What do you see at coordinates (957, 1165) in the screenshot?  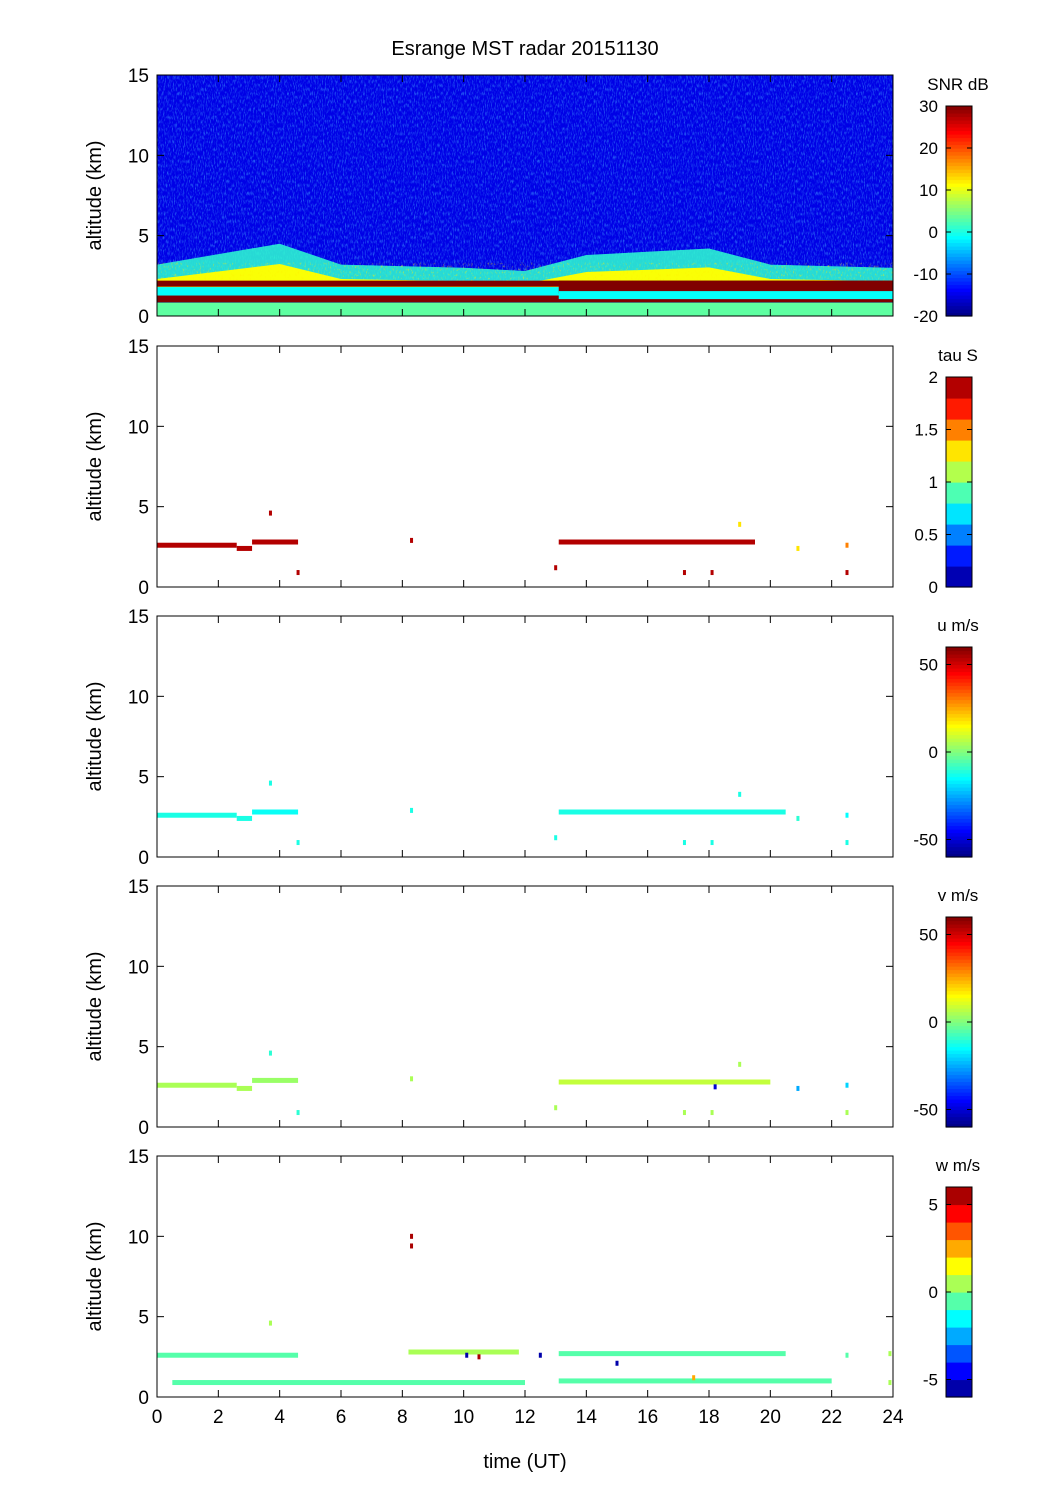 I see `colorbar-label: w m/s` at bounding box center [957, 1165].